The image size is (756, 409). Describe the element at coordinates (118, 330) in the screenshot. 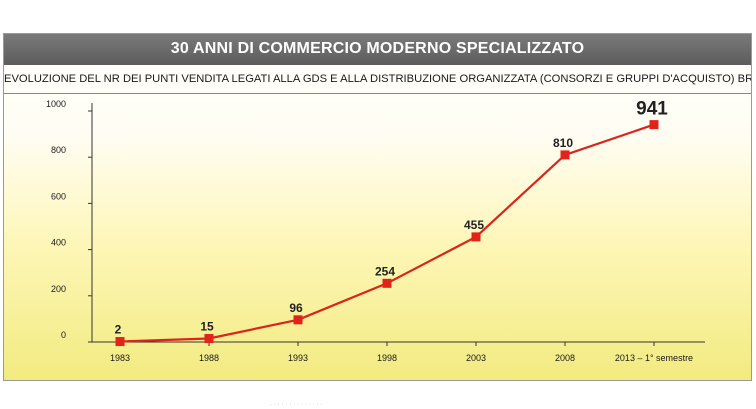

I see `data-label: 2` at that location.